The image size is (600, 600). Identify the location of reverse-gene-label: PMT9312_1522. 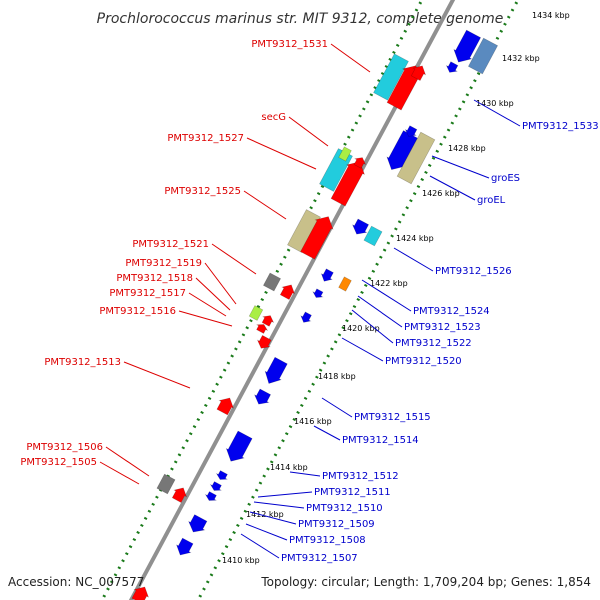
(433, 343).